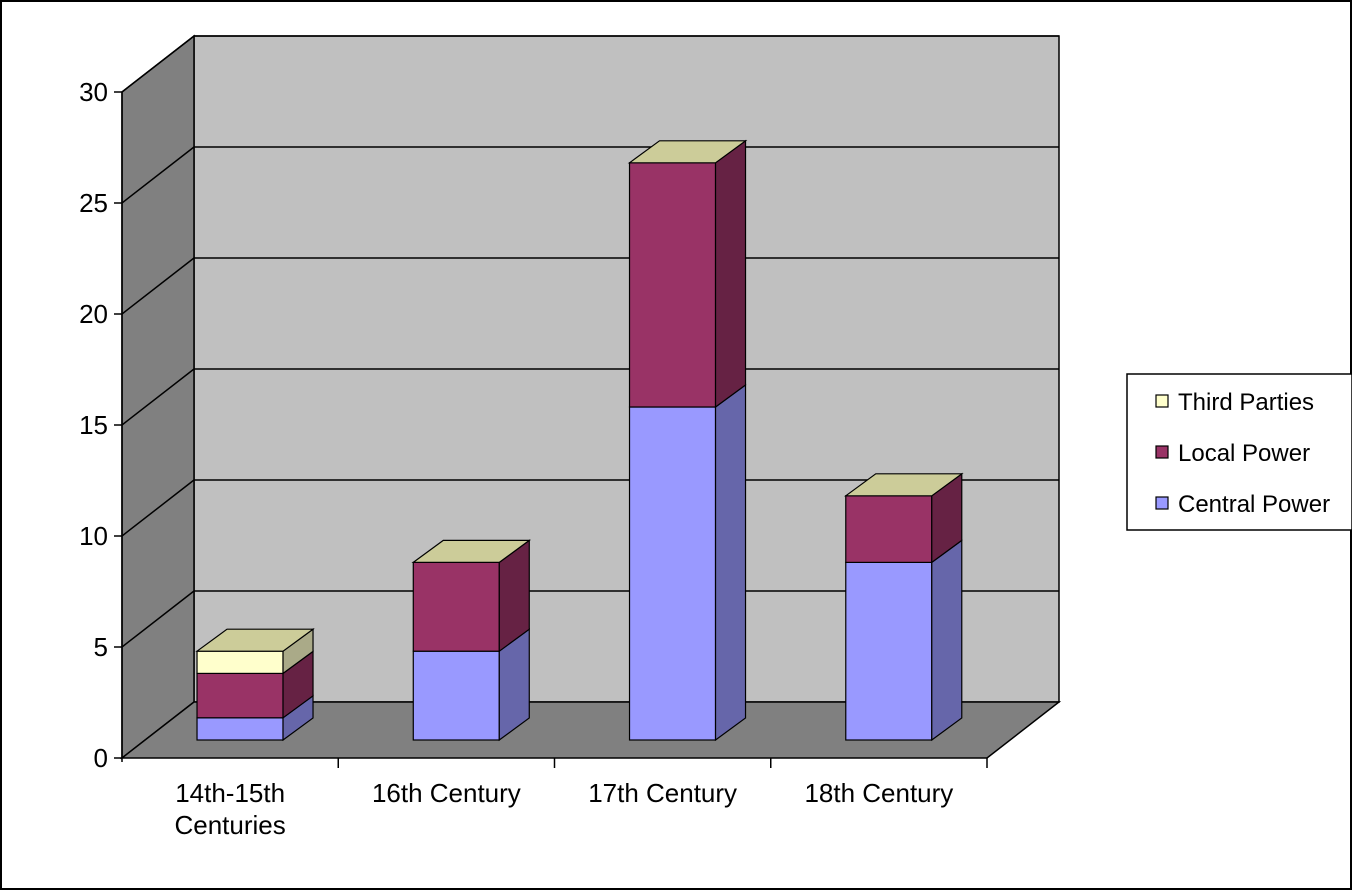 The width and height of the screenshot is (1352, 895). Describe the element at coordinates (230, 793) in the screenshot. I see `x-tick-label-line: 14th-15th` at that location.